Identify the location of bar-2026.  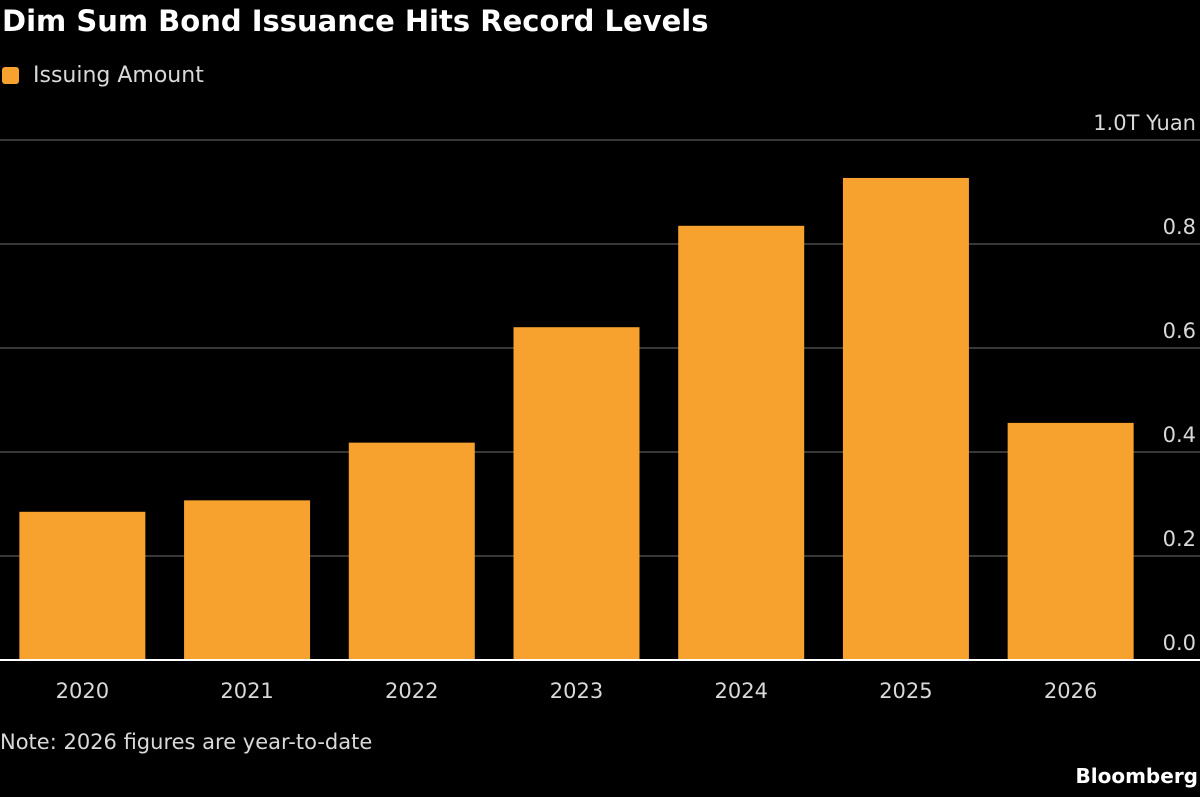
(1070, 541).